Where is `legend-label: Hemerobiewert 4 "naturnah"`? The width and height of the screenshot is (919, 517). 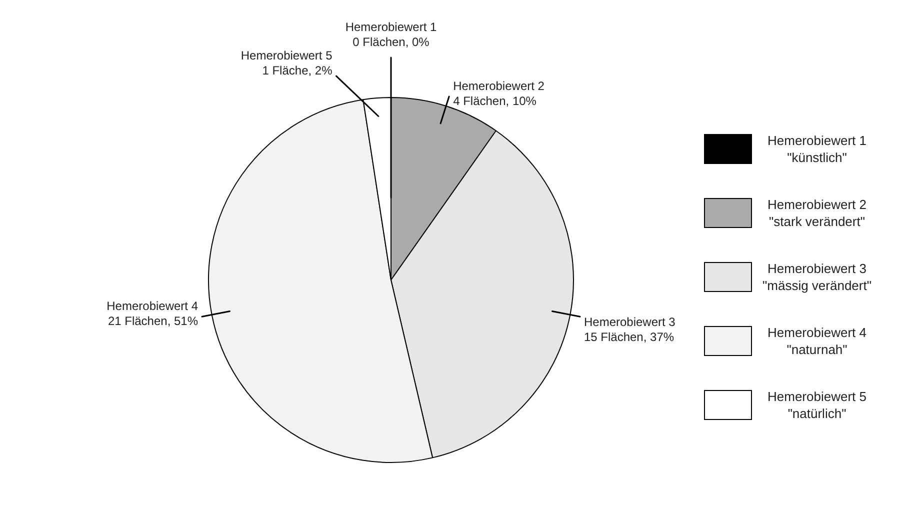
legend-label: Hemerobiewert 4 "naturnah" is located at coordinates (817, 341).